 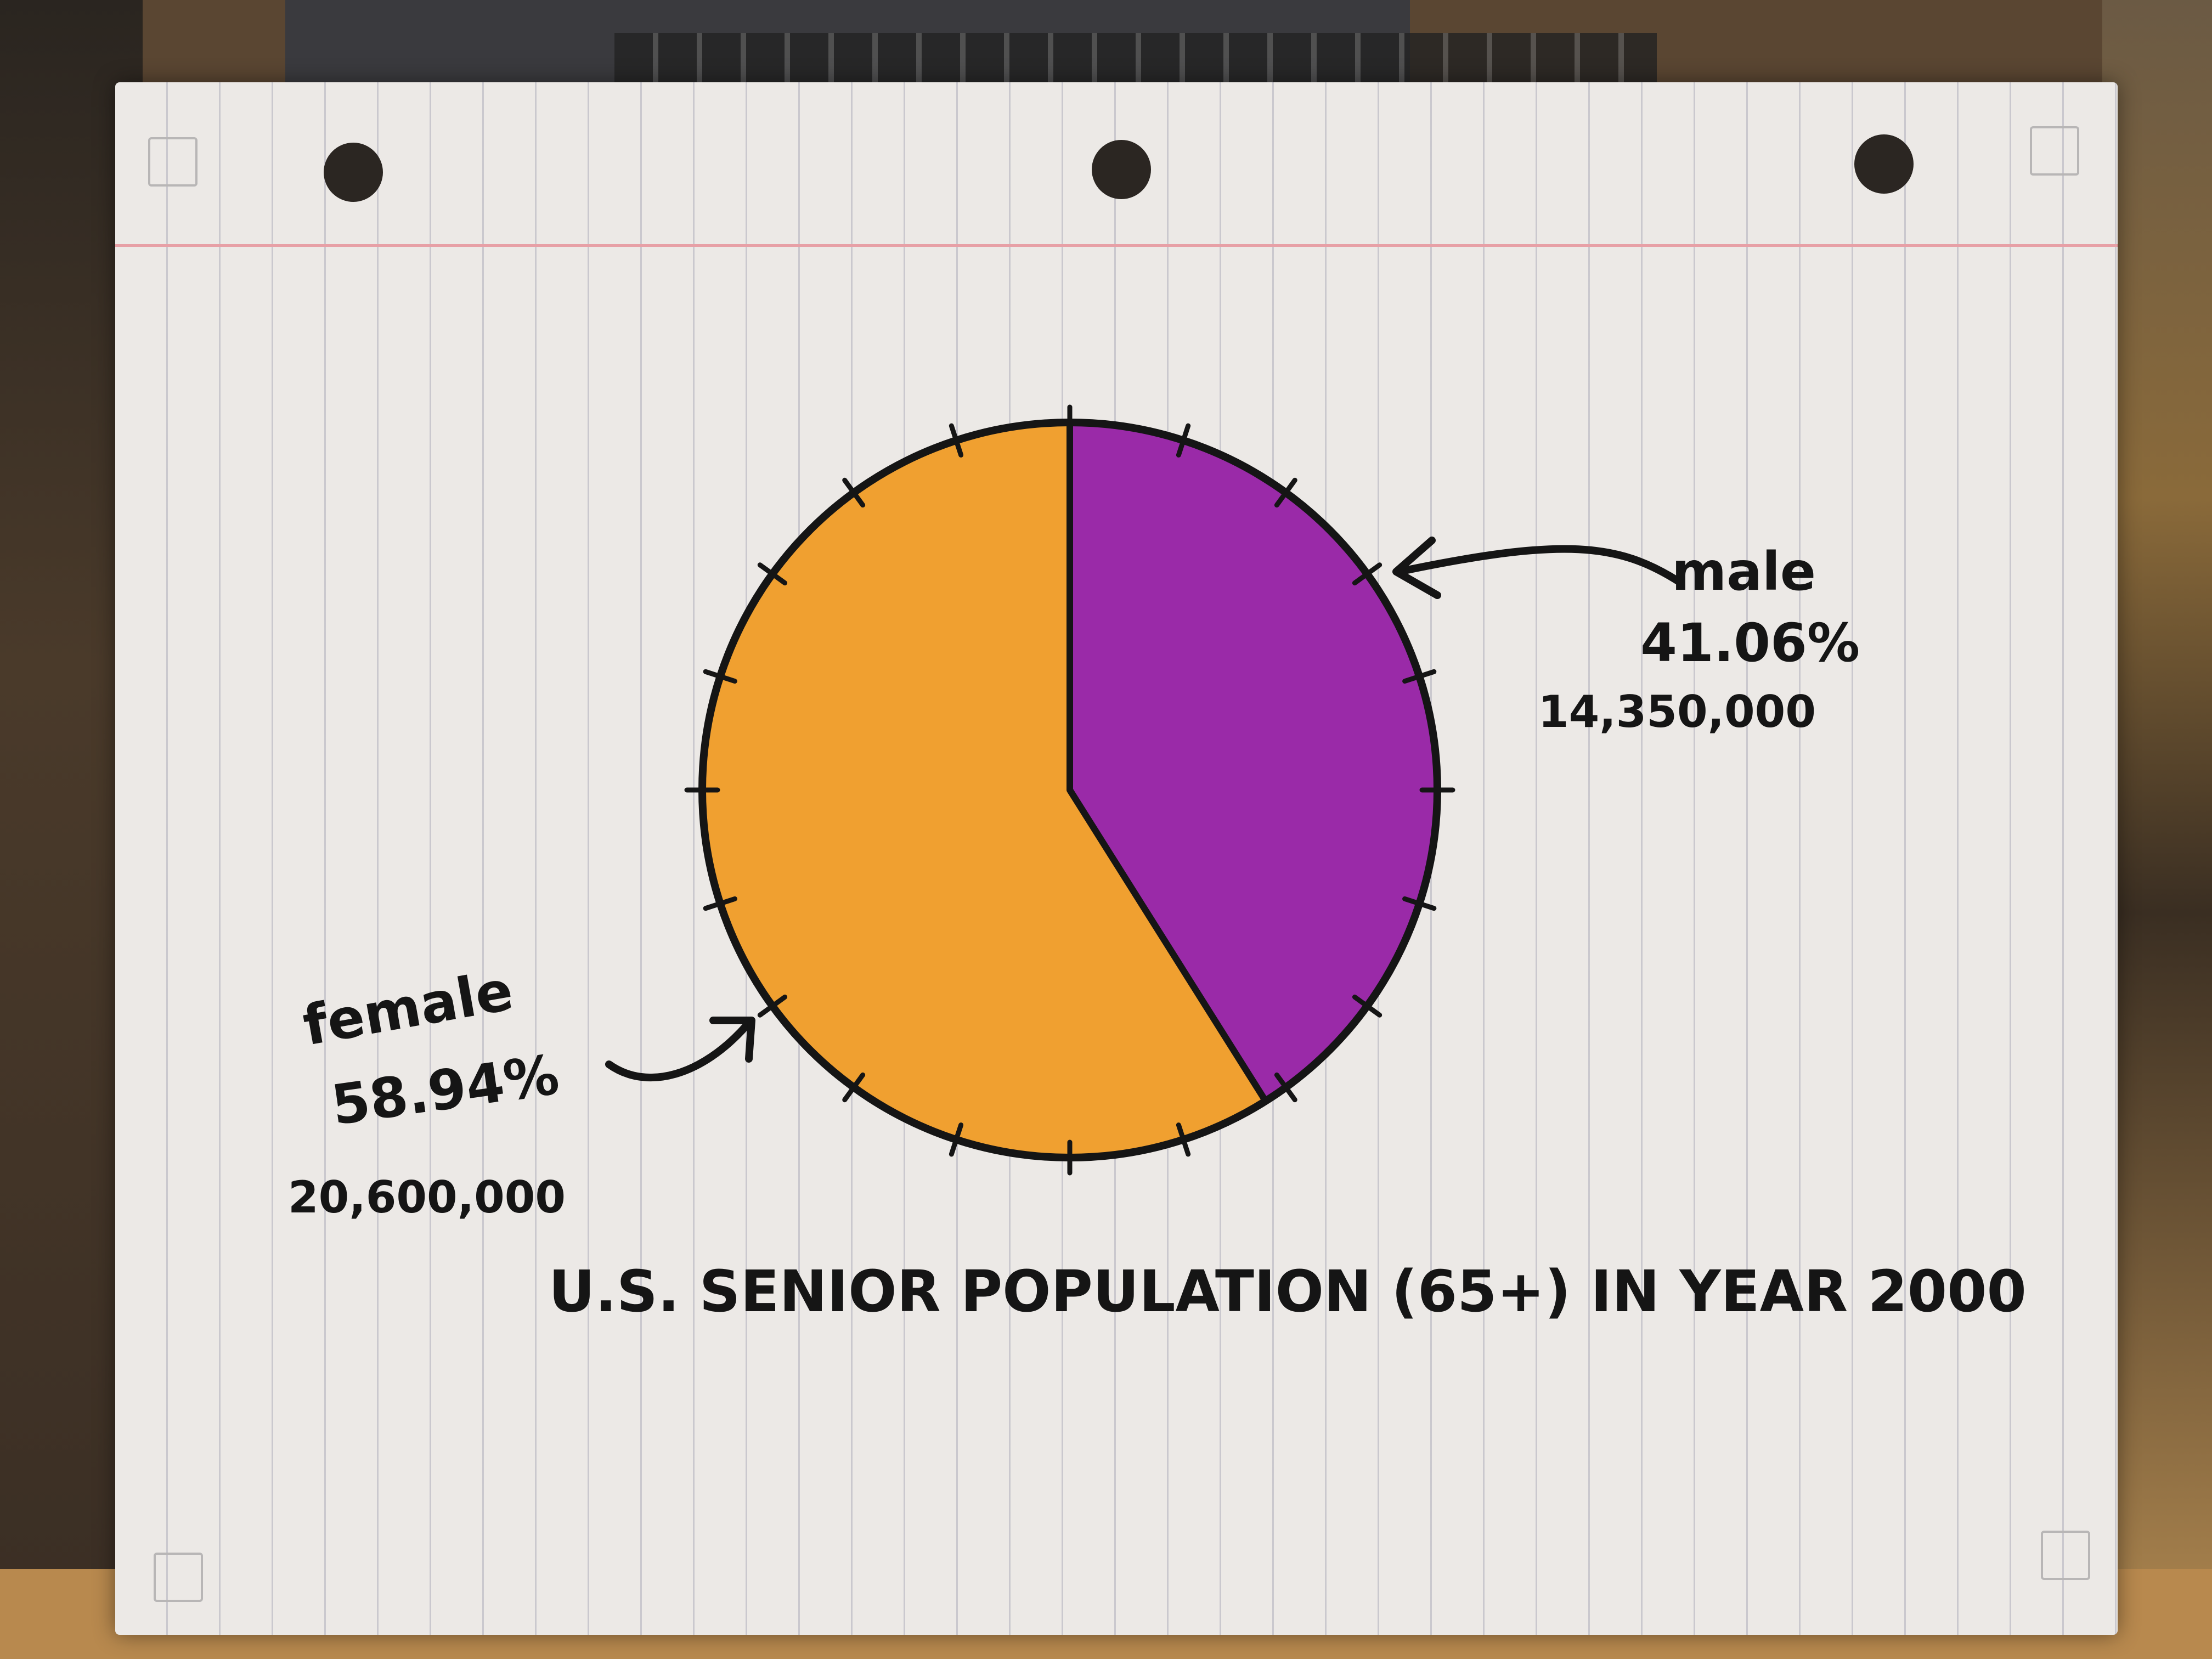 I want to click on background-right, so click(x=2157, y=830).